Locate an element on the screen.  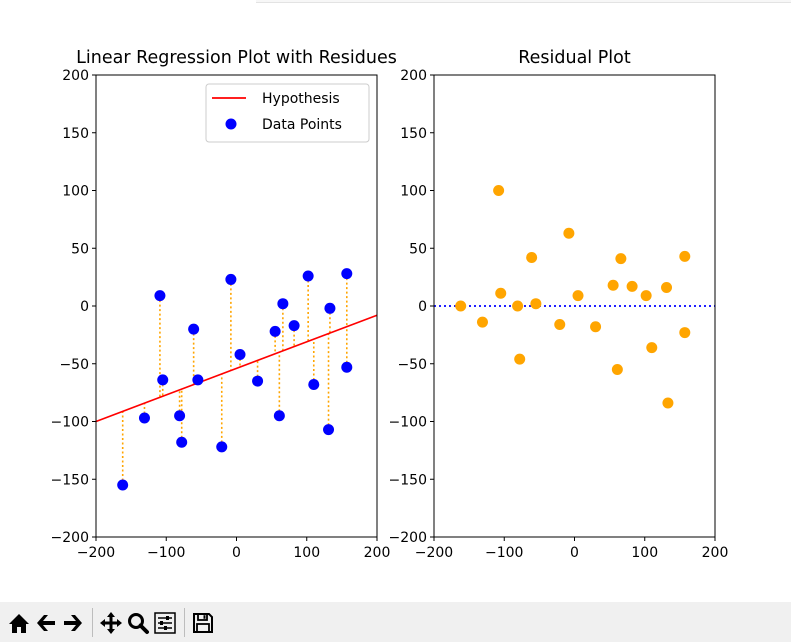
residual-plot-y-tick-label: 150 is located at coordinates (413, 134).